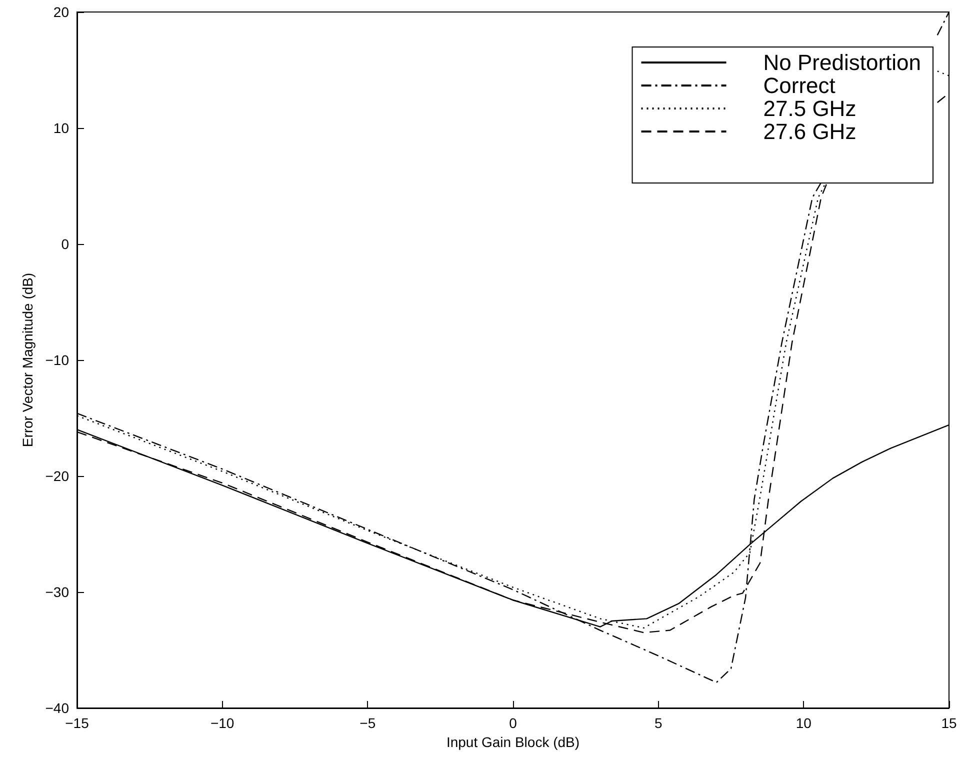 The height and width of the screenshot is (761, 964). I want to click on legend-label: 27.6 GHz, so click(809, 131).